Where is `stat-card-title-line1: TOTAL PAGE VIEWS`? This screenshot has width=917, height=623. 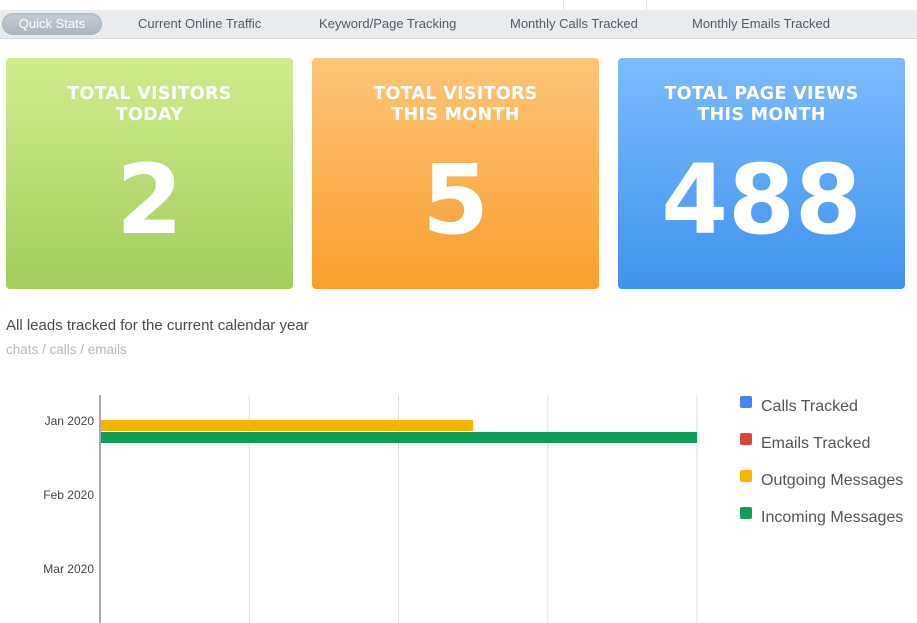 stat-card-title-line1: TOTAL PAGE VIEWS is located at coordinates (761, 94).